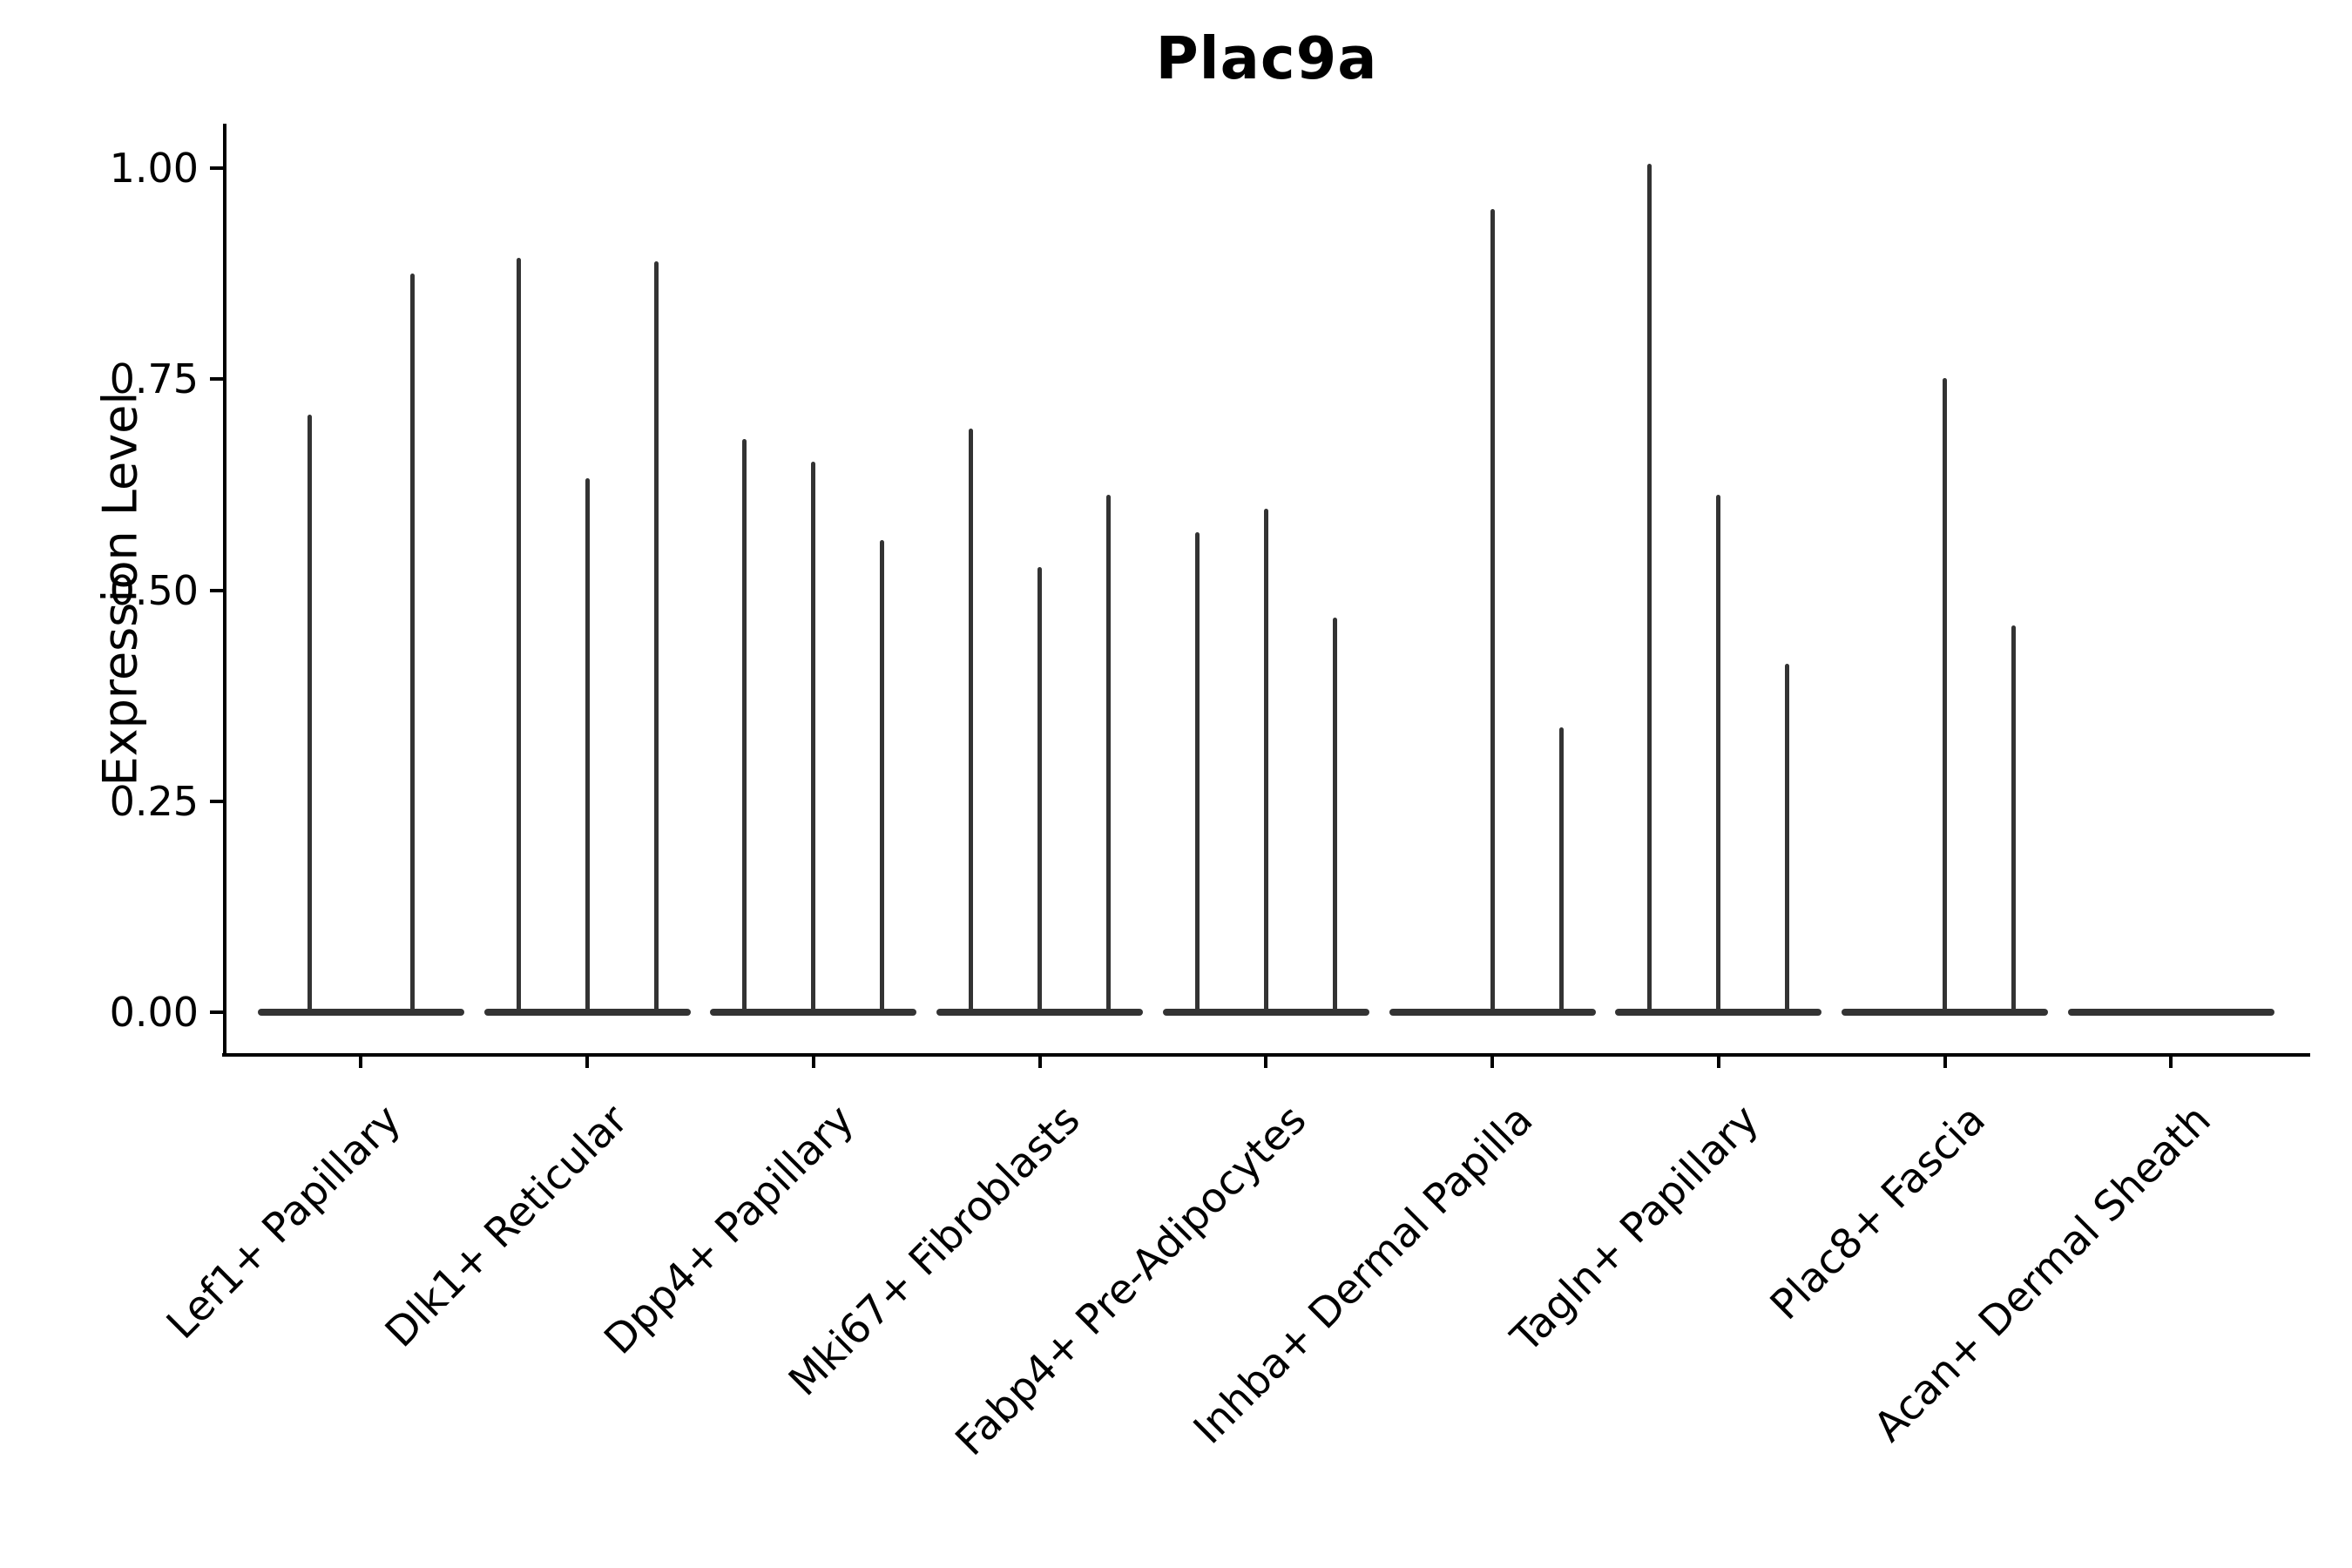 The image size is (2352, 1568). What do you see at coordinates (506, 1226) in the screenshot?
I see `x-tick-label: Dlk1+ Reticular` at bounding box center [506, 1226].